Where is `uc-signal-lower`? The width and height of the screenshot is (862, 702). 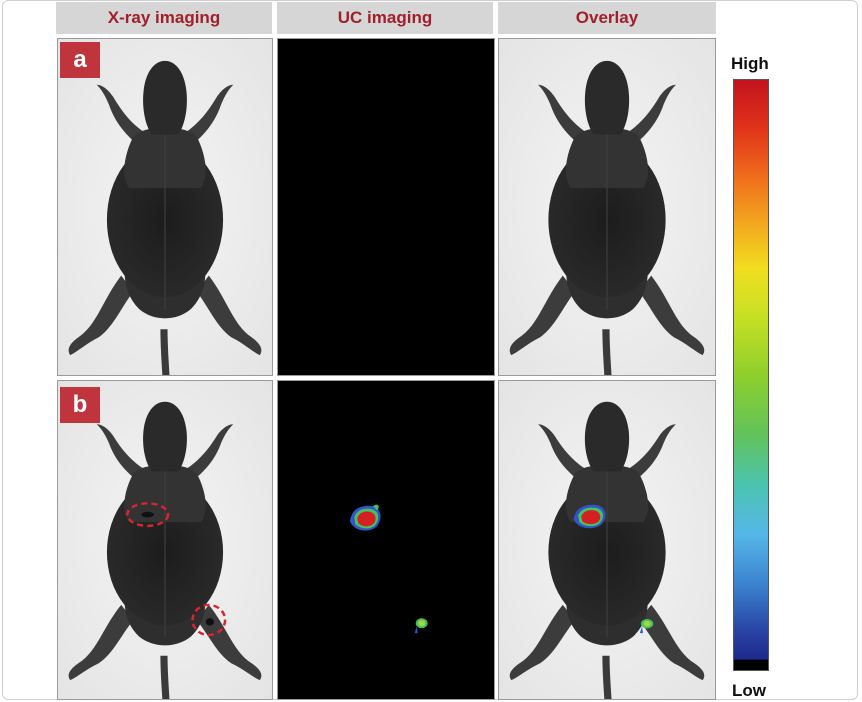
uc-signal-lower is located at coordinates (421, 626).